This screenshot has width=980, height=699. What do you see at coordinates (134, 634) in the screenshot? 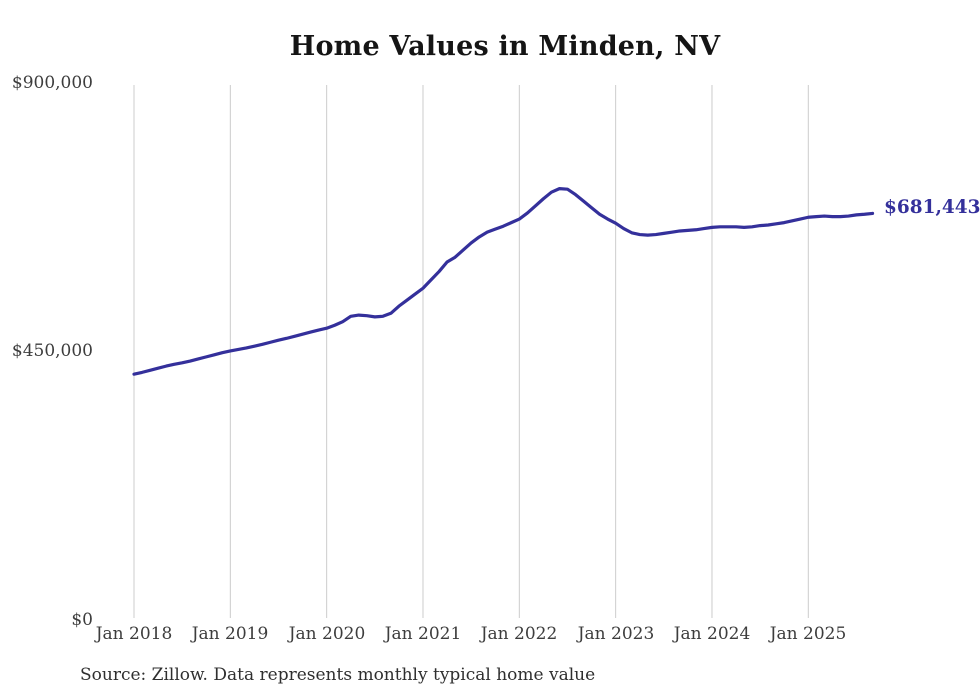
I see `x-axis-tick-jan-2018: Jan 2018` at bounding box center [134, 634].